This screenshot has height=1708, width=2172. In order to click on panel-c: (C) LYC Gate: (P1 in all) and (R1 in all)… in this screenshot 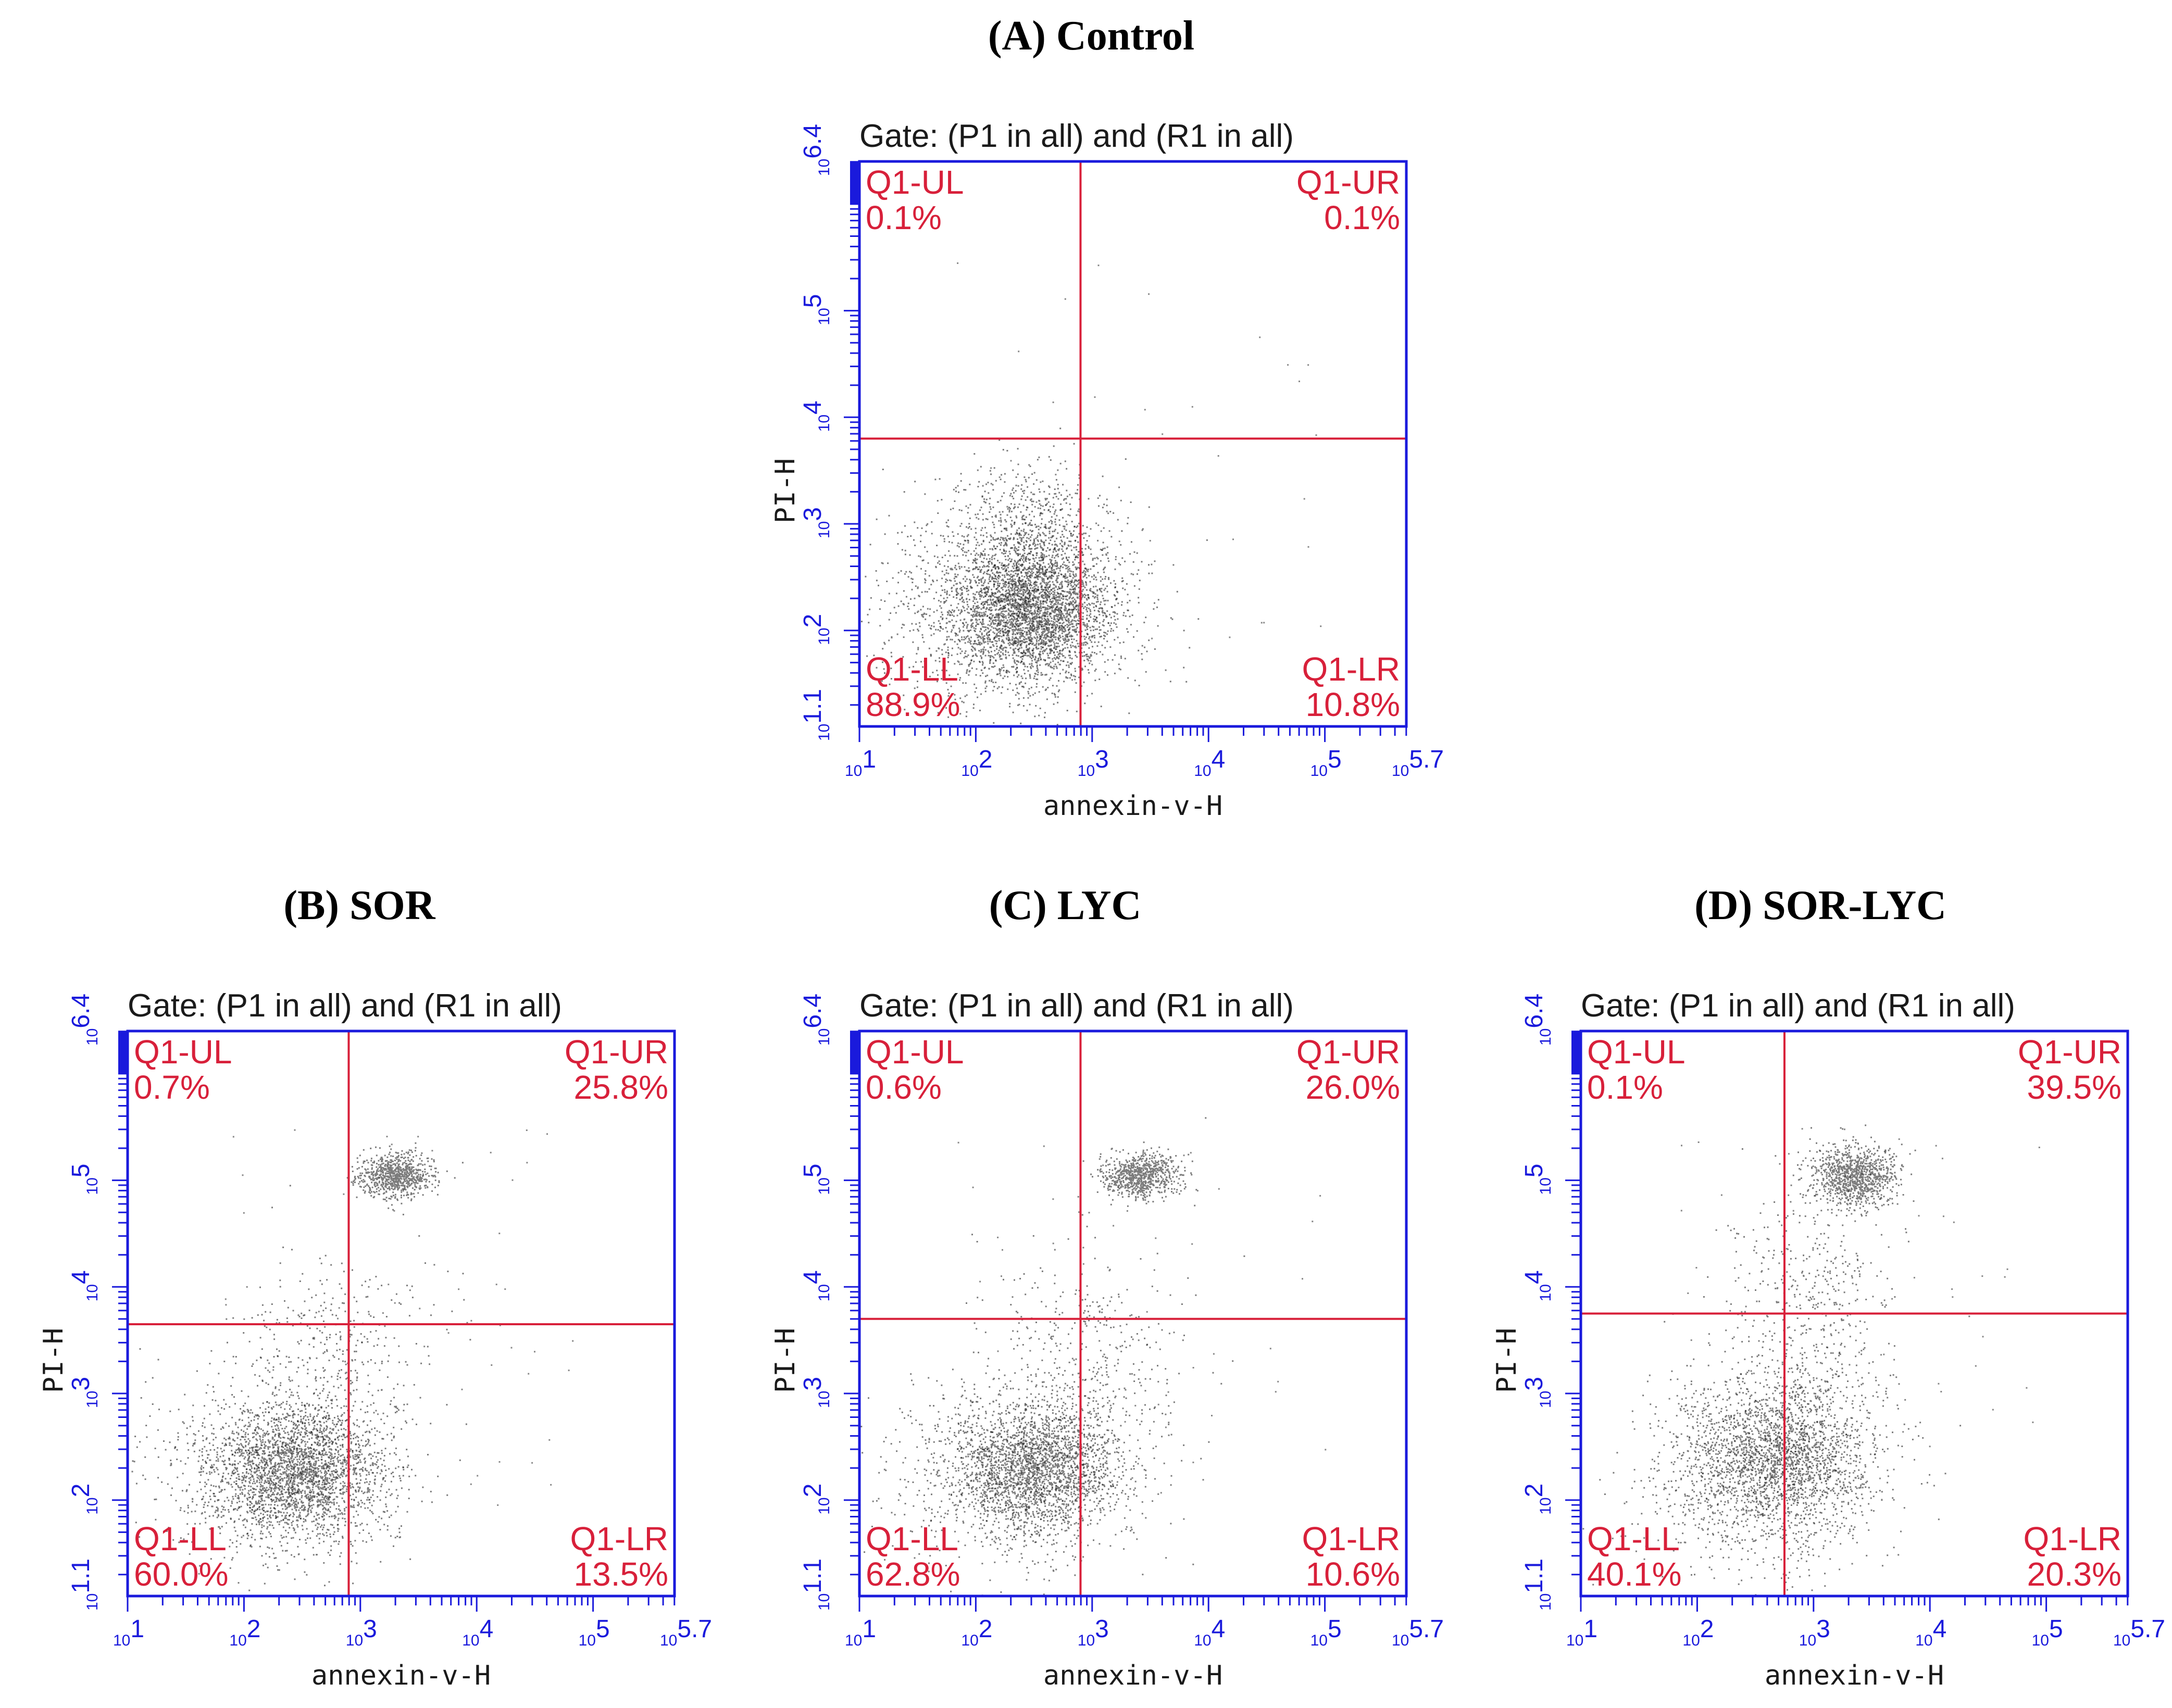, I will do `click(1107, 1287)`.